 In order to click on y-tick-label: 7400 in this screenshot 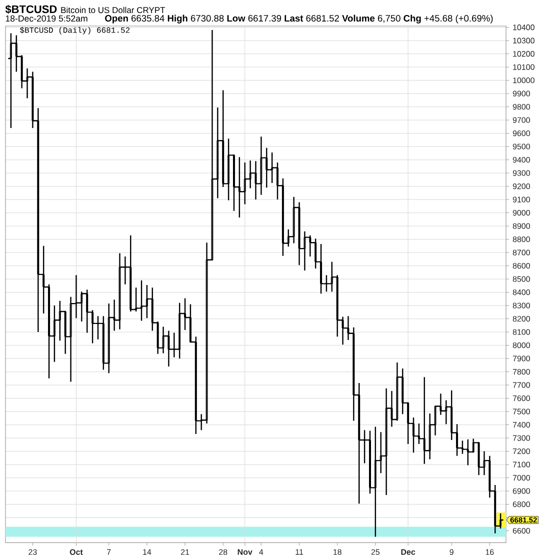, I will do `click(521, 425)`.